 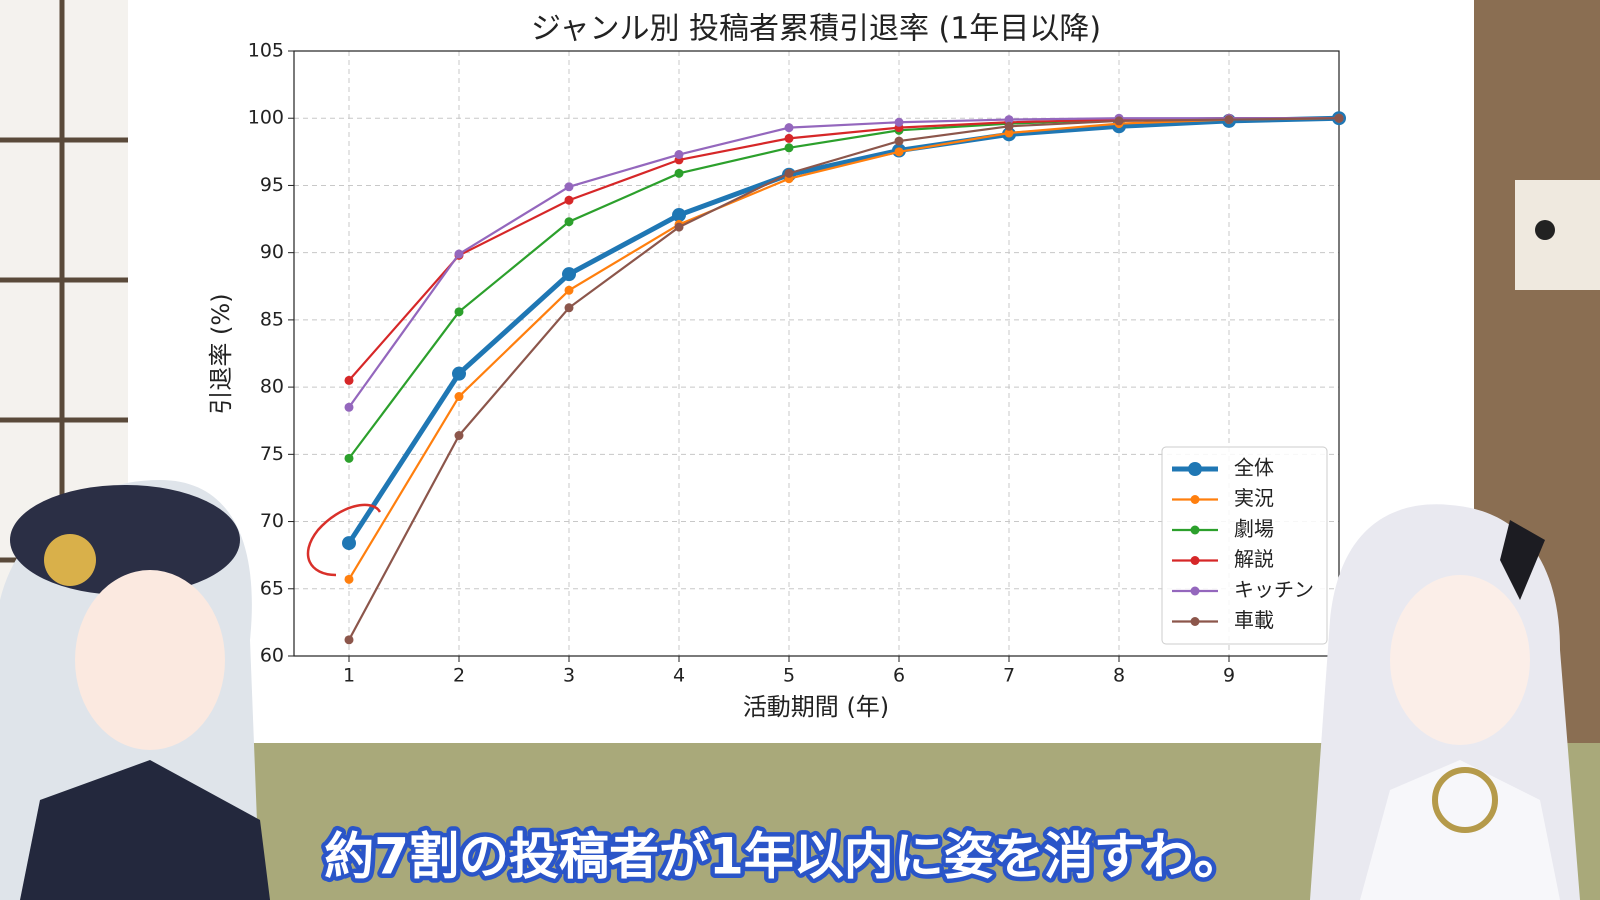 I want to click on x-tick-label: 6, so click(x=899, y=676).